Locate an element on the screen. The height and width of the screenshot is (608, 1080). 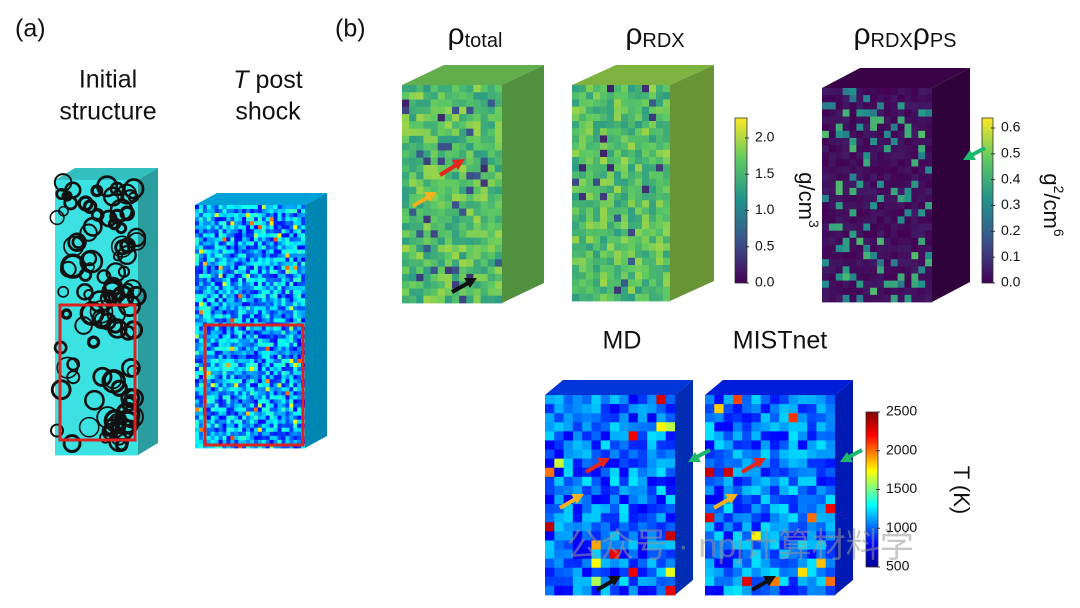
colorbar-unit: g2/cm6 is located at coordinates (1053, 205).